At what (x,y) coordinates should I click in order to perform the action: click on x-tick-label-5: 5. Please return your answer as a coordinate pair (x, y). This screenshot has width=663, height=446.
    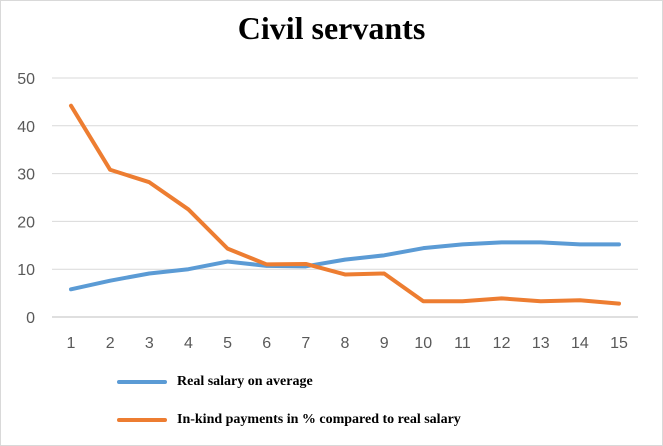
    Looking at the image, I should click on (227, 343).